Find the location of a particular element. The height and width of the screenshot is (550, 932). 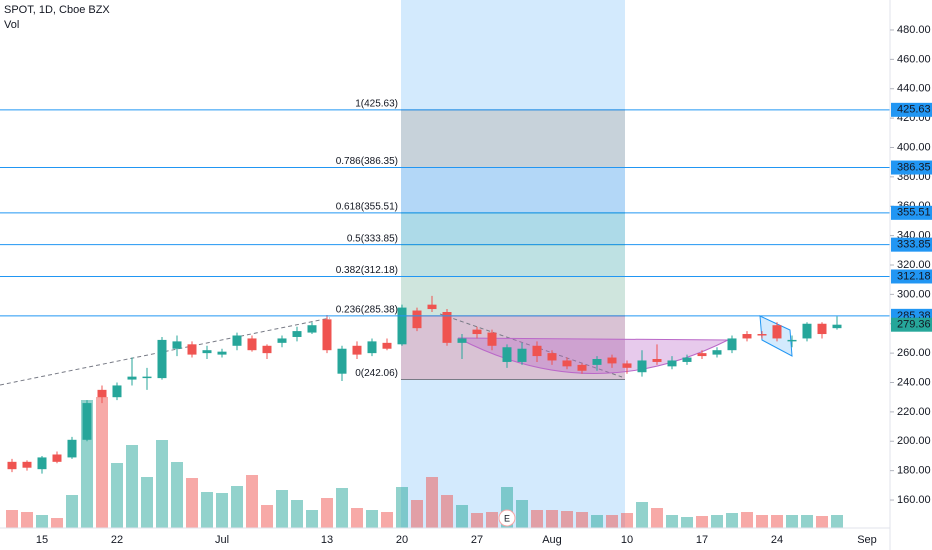

y-tick-label: 180.00 is located at coordinates (914, 471).